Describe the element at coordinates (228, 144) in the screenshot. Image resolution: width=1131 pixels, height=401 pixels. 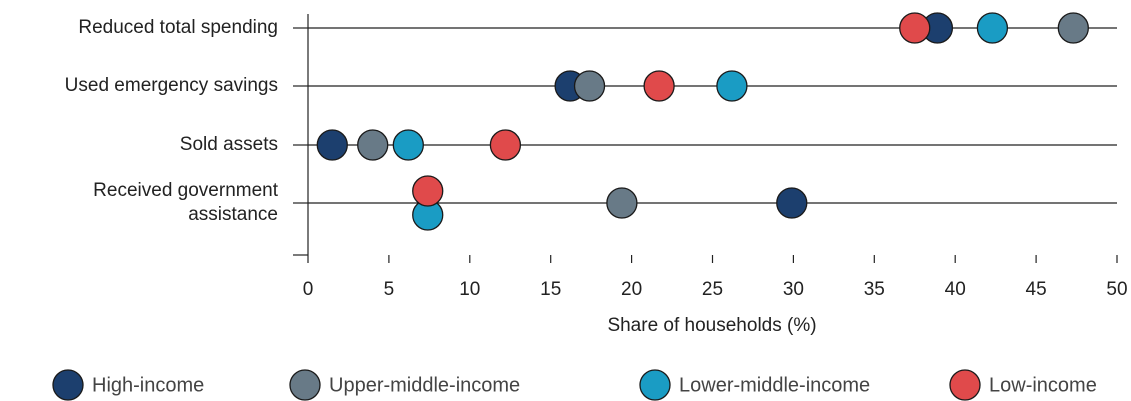
I see `category-label: Sold assets` at that location.